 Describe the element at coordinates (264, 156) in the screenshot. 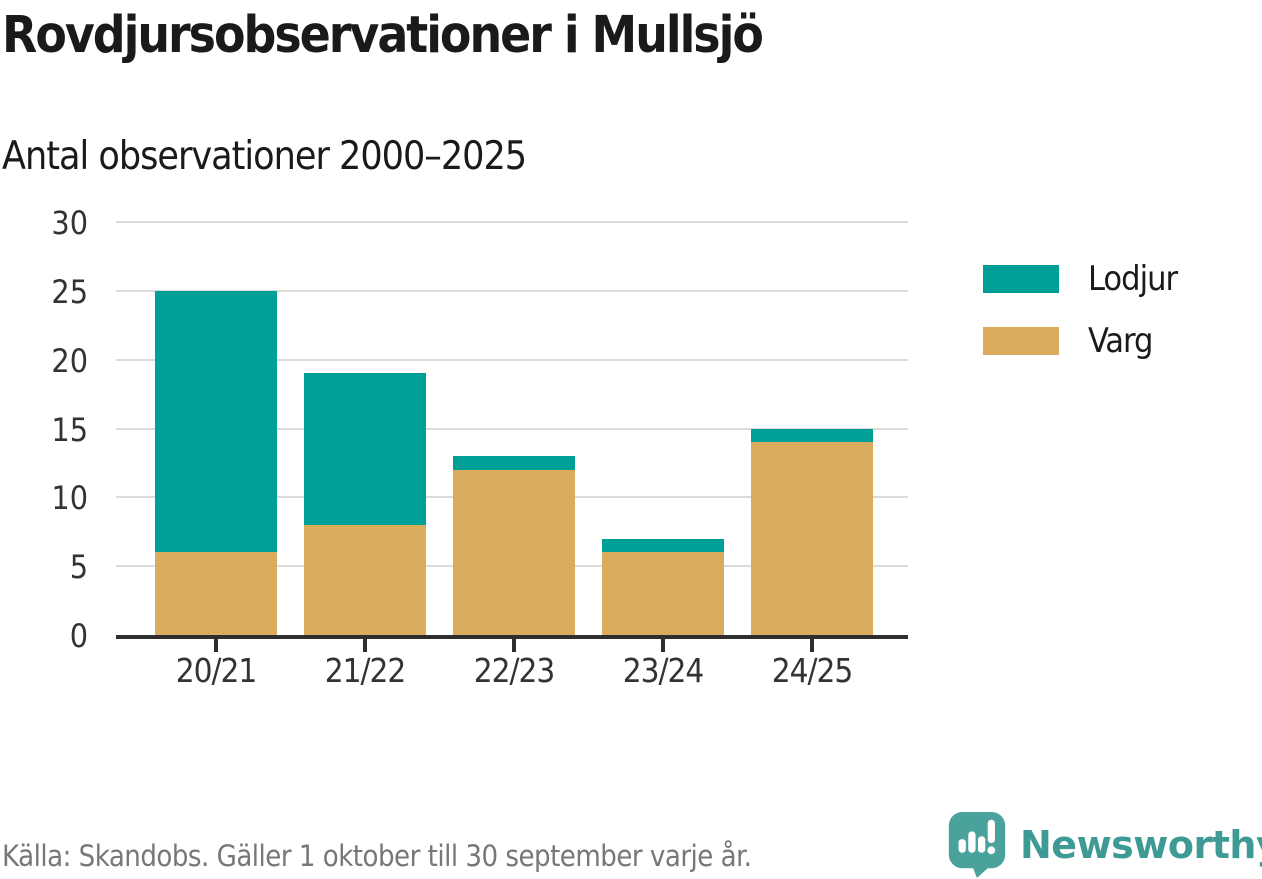

I see `chart-subtitle: Antal observationer 2000–2025` at that location.